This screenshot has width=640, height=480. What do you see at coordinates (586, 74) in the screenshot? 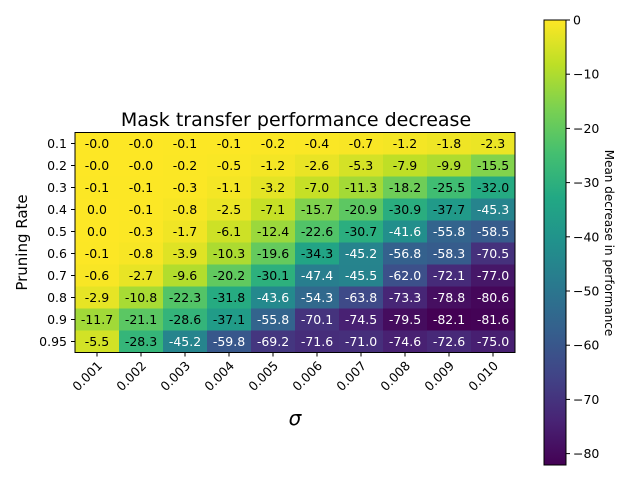
I see `colorbar-tick-label: −10` at bounding box center [586, 74].